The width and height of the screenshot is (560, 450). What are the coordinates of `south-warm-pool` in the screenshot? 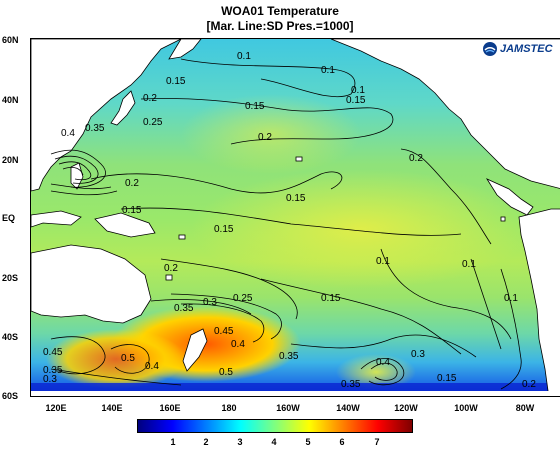 It's located at (116, 359).